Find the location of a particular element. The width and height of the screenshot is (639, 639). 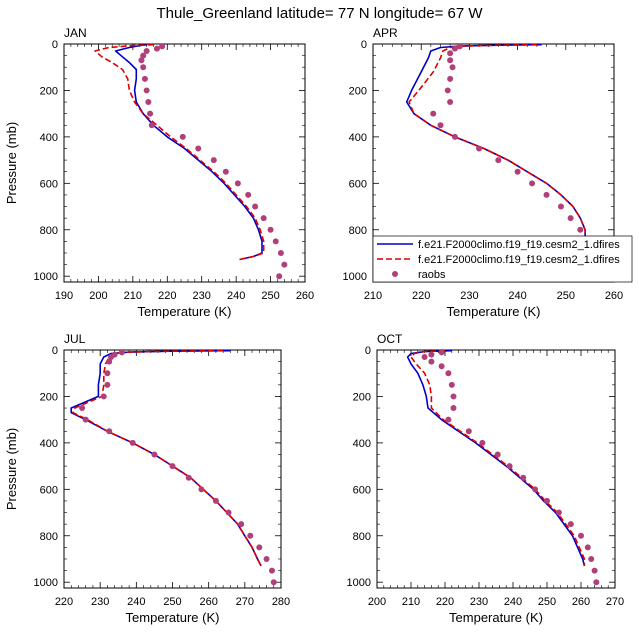

legend-label-model1: f.e21.F2000climo.f19_f19.cesm2_1.dfires is located at coordinates (519, 245).